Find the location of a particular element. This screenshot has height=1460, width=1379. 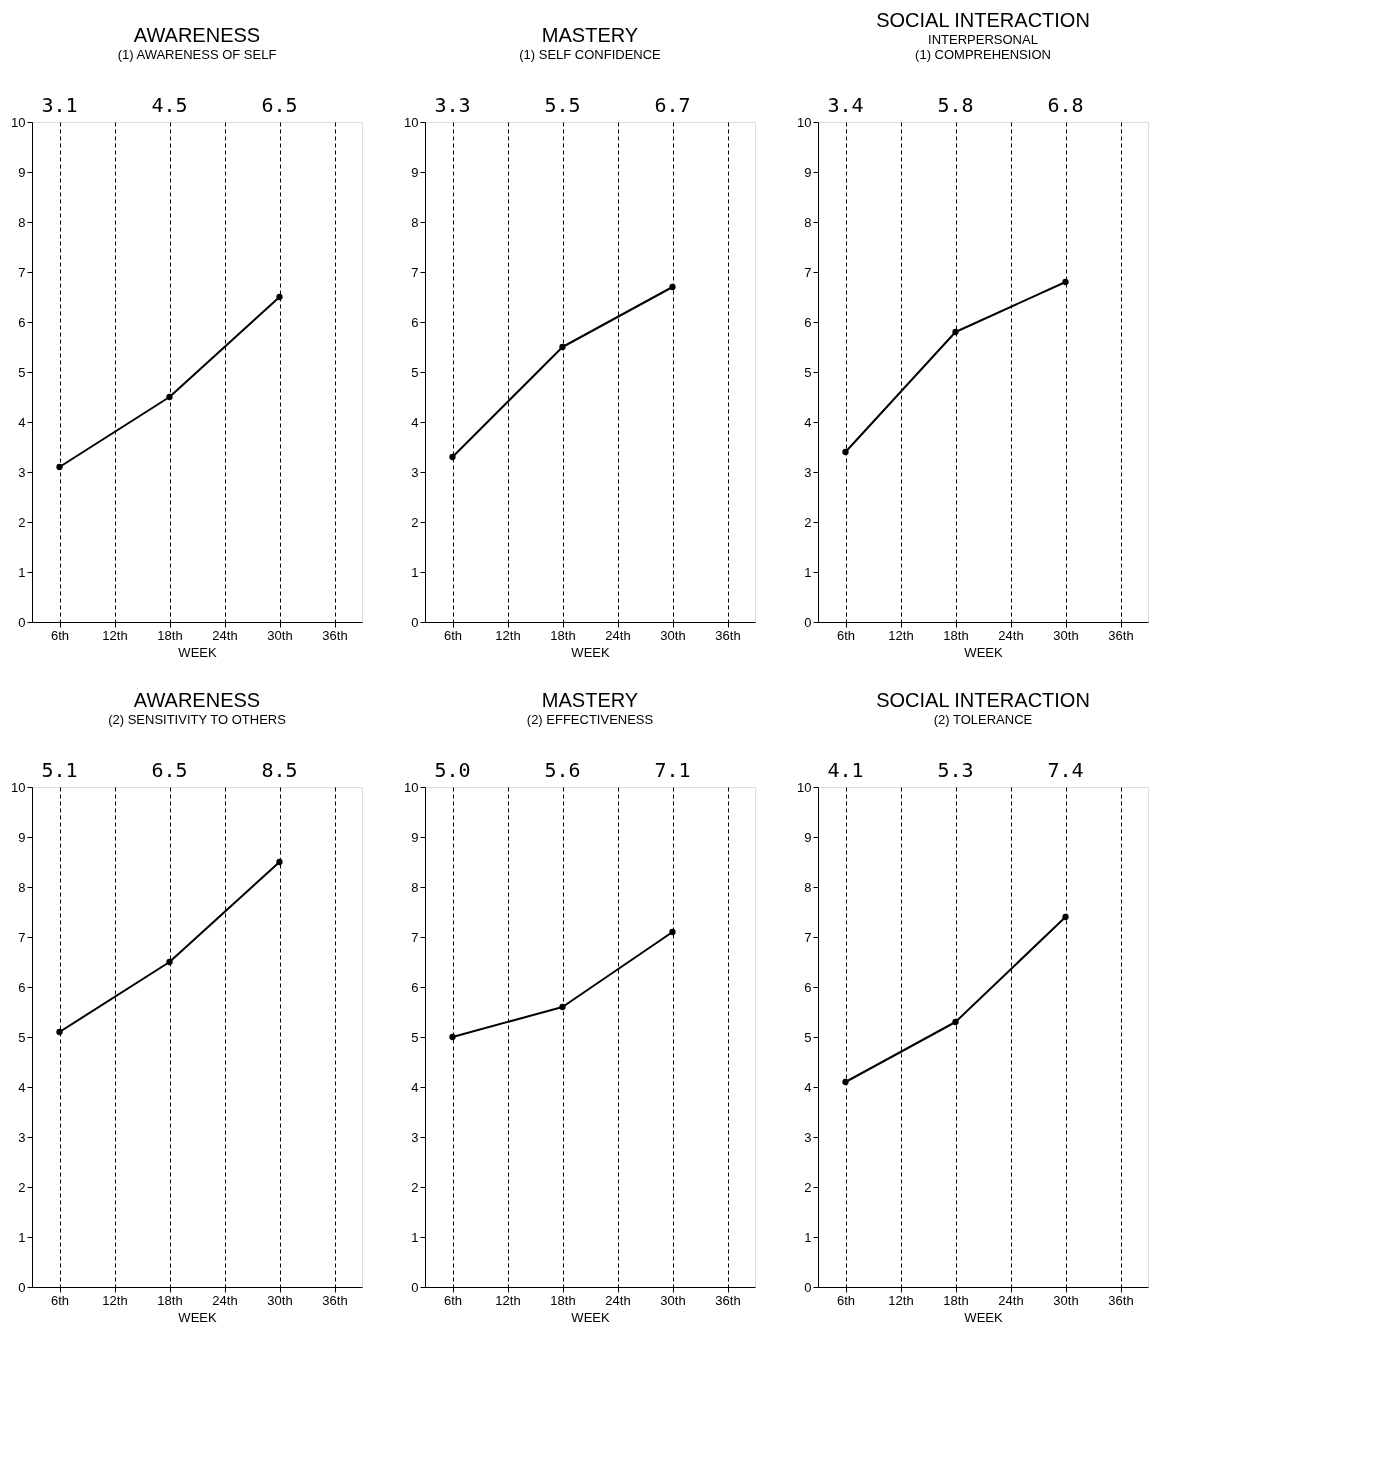

chart-subtitle: (2) TOLERANCE is located at coordinates (983, 719).